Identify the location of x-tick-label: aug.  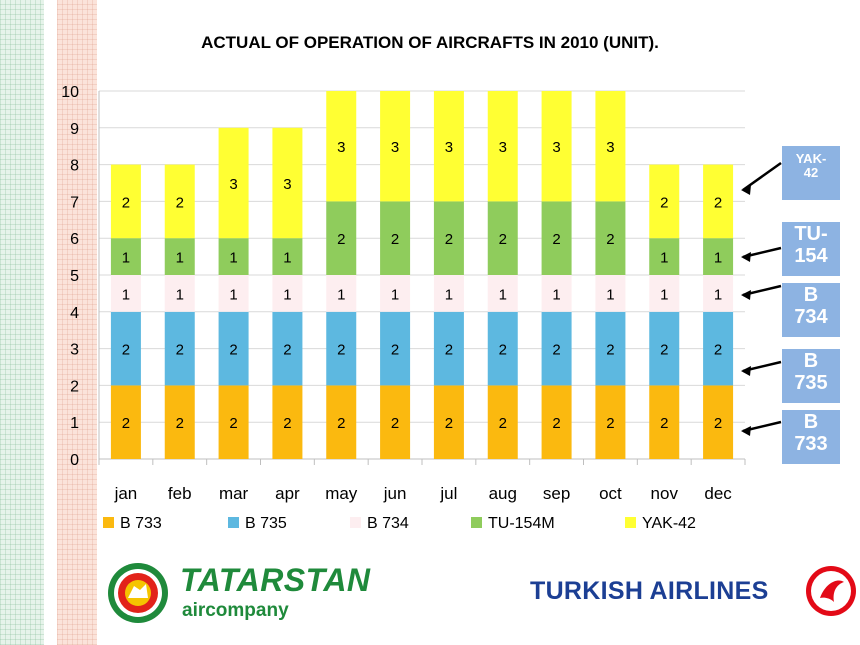
(503, 493).